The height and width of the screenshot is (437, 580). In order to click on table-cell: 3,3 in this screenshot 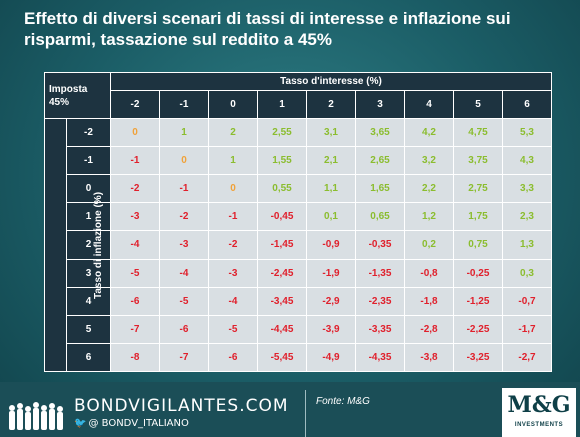, I will do `click(527, 189)`.